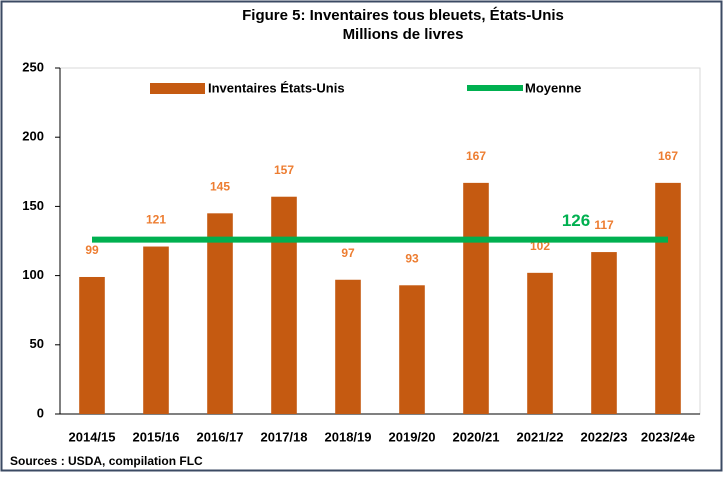  I want to click on chart-subtitle: Millions de livres, so click(403, 34).